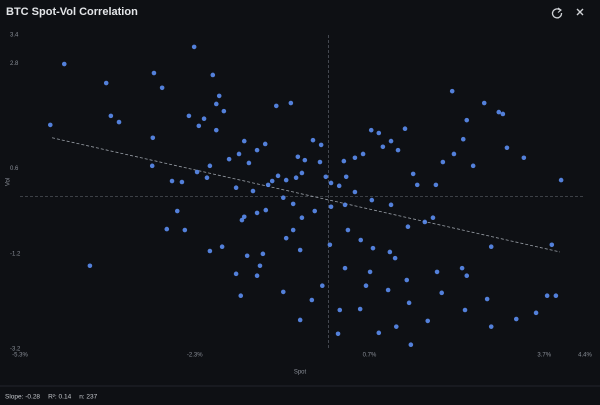 Image resolution: width=600 pixels, height=405 pixels. I want to click on x-tick-label: 3.7%, so click(544, 356).